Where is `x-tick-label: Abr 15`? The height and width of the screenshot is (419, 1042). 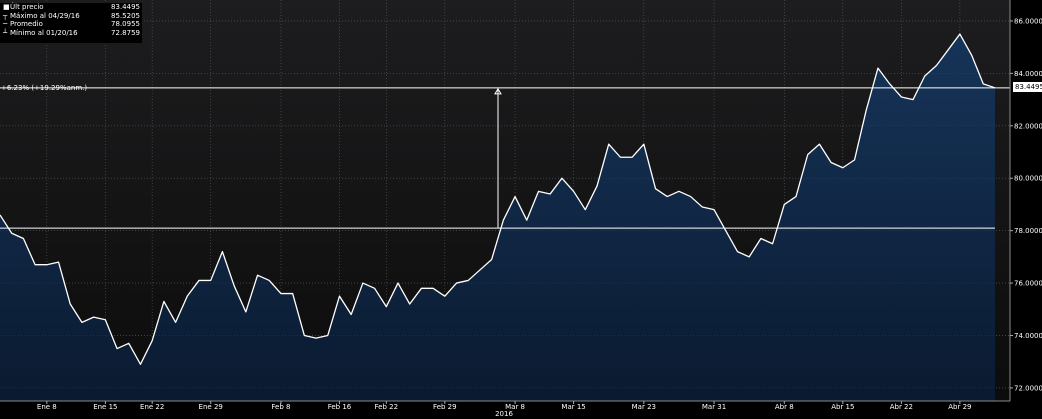 x-tick-label: Abr 15 is located at coordinates (842, 407).